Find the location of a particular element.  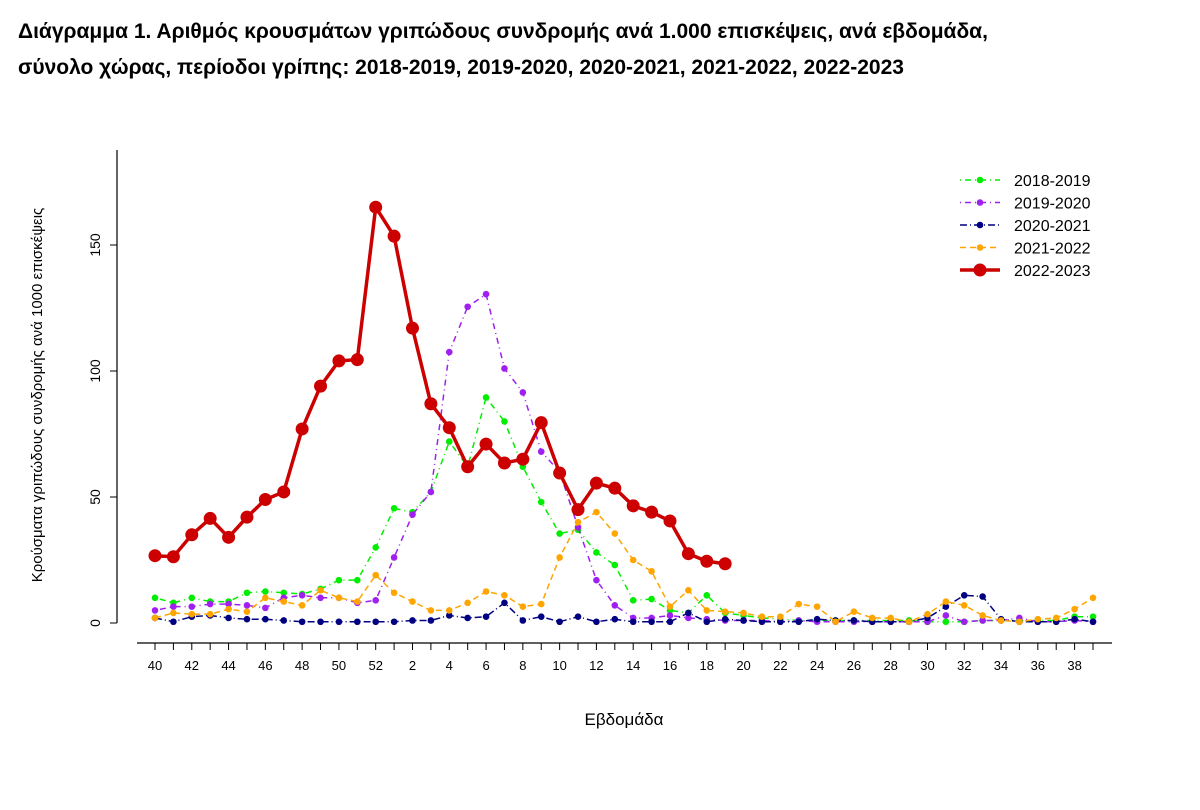

x-tick-label: 14 is located at coordinates (633, 665).